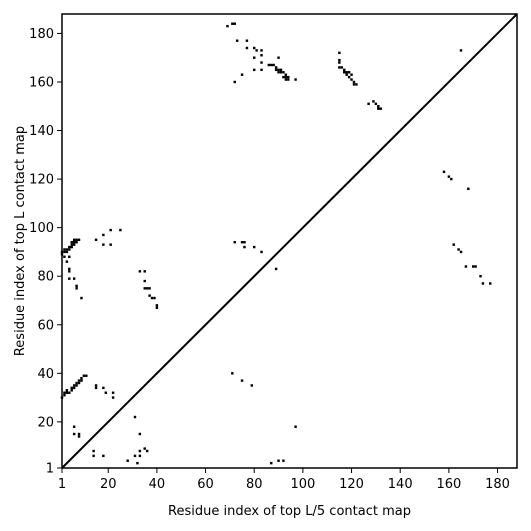  I want to click on y-tick-label: 1, so click(50, 469).